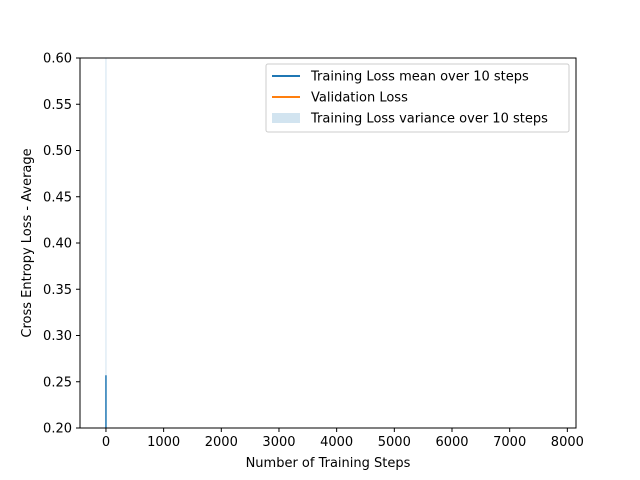  I want to click on y-tick-label: 0.20, so click(57, 429).